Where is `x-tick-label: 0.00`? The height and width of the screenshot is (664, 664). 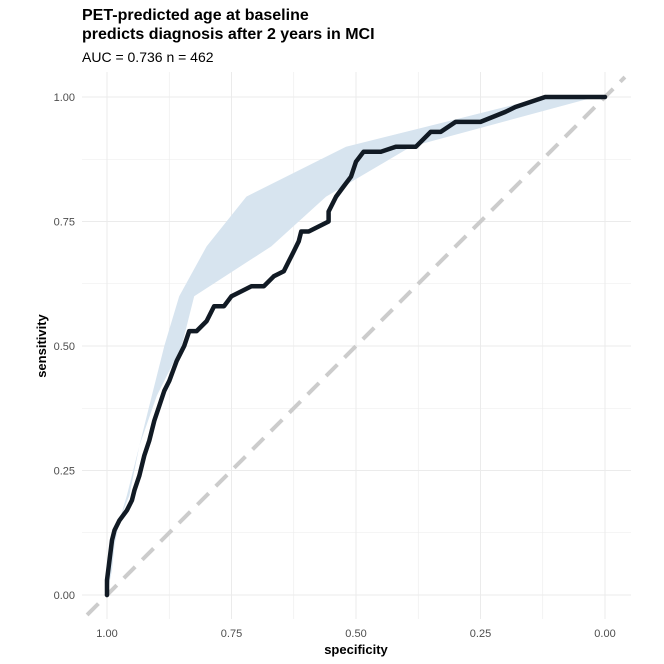 x-tick-label: 0.00 is located at coordinates (604, 634).